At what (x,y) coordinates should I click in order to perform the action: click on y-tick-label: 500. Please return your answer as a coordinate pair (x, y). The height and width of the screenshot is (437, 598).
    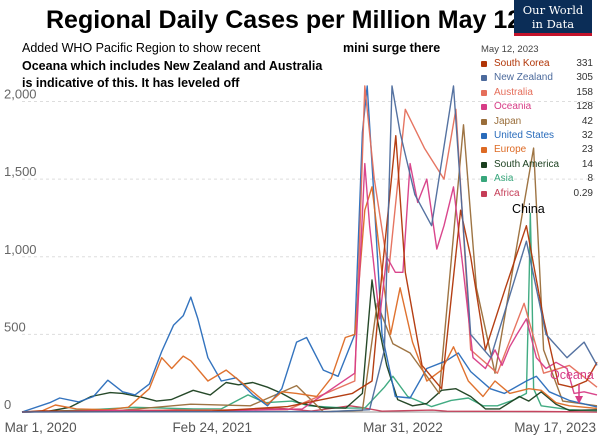
    Looking at the image, I should click on (15, 326).